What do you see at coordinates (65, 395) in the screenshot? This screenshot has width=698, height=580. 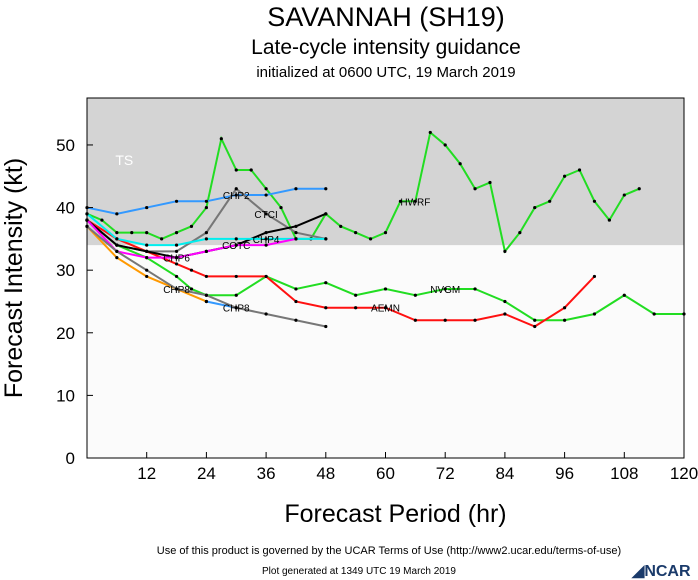 I see `y-tick-label: 10` at bounding box center [65, 395].